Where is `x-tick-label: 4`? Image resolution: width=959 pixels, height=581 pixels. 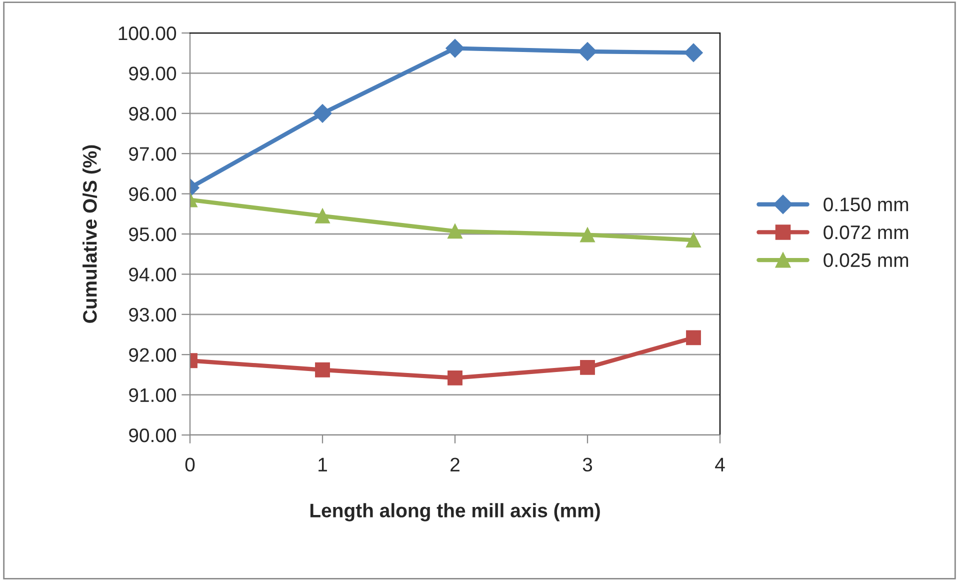
x-tick-label: 4 is located at coordinates (720, 465).